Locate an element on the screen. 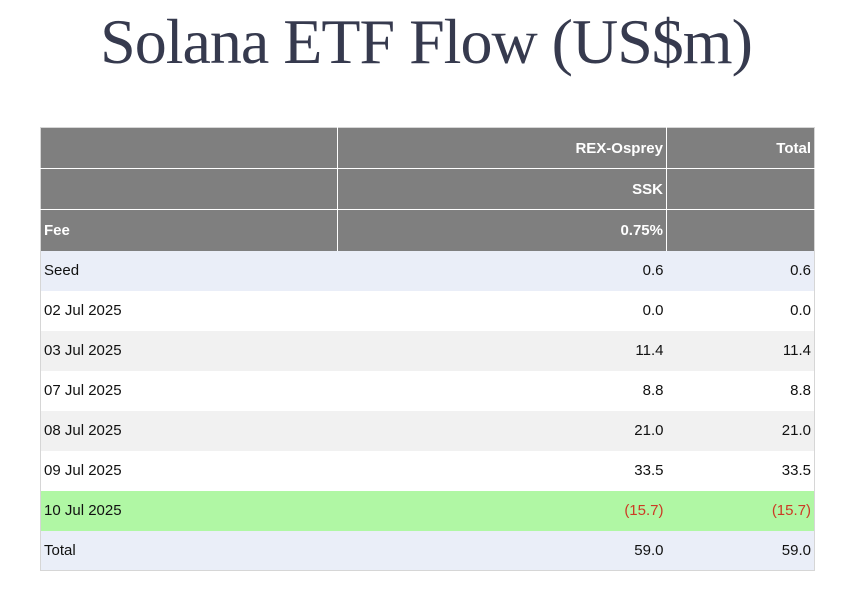 The height and width of the screenshot is (592, 852). table-row-seed: Seed 0.6 0.6 is located at coordinates (427, 270).